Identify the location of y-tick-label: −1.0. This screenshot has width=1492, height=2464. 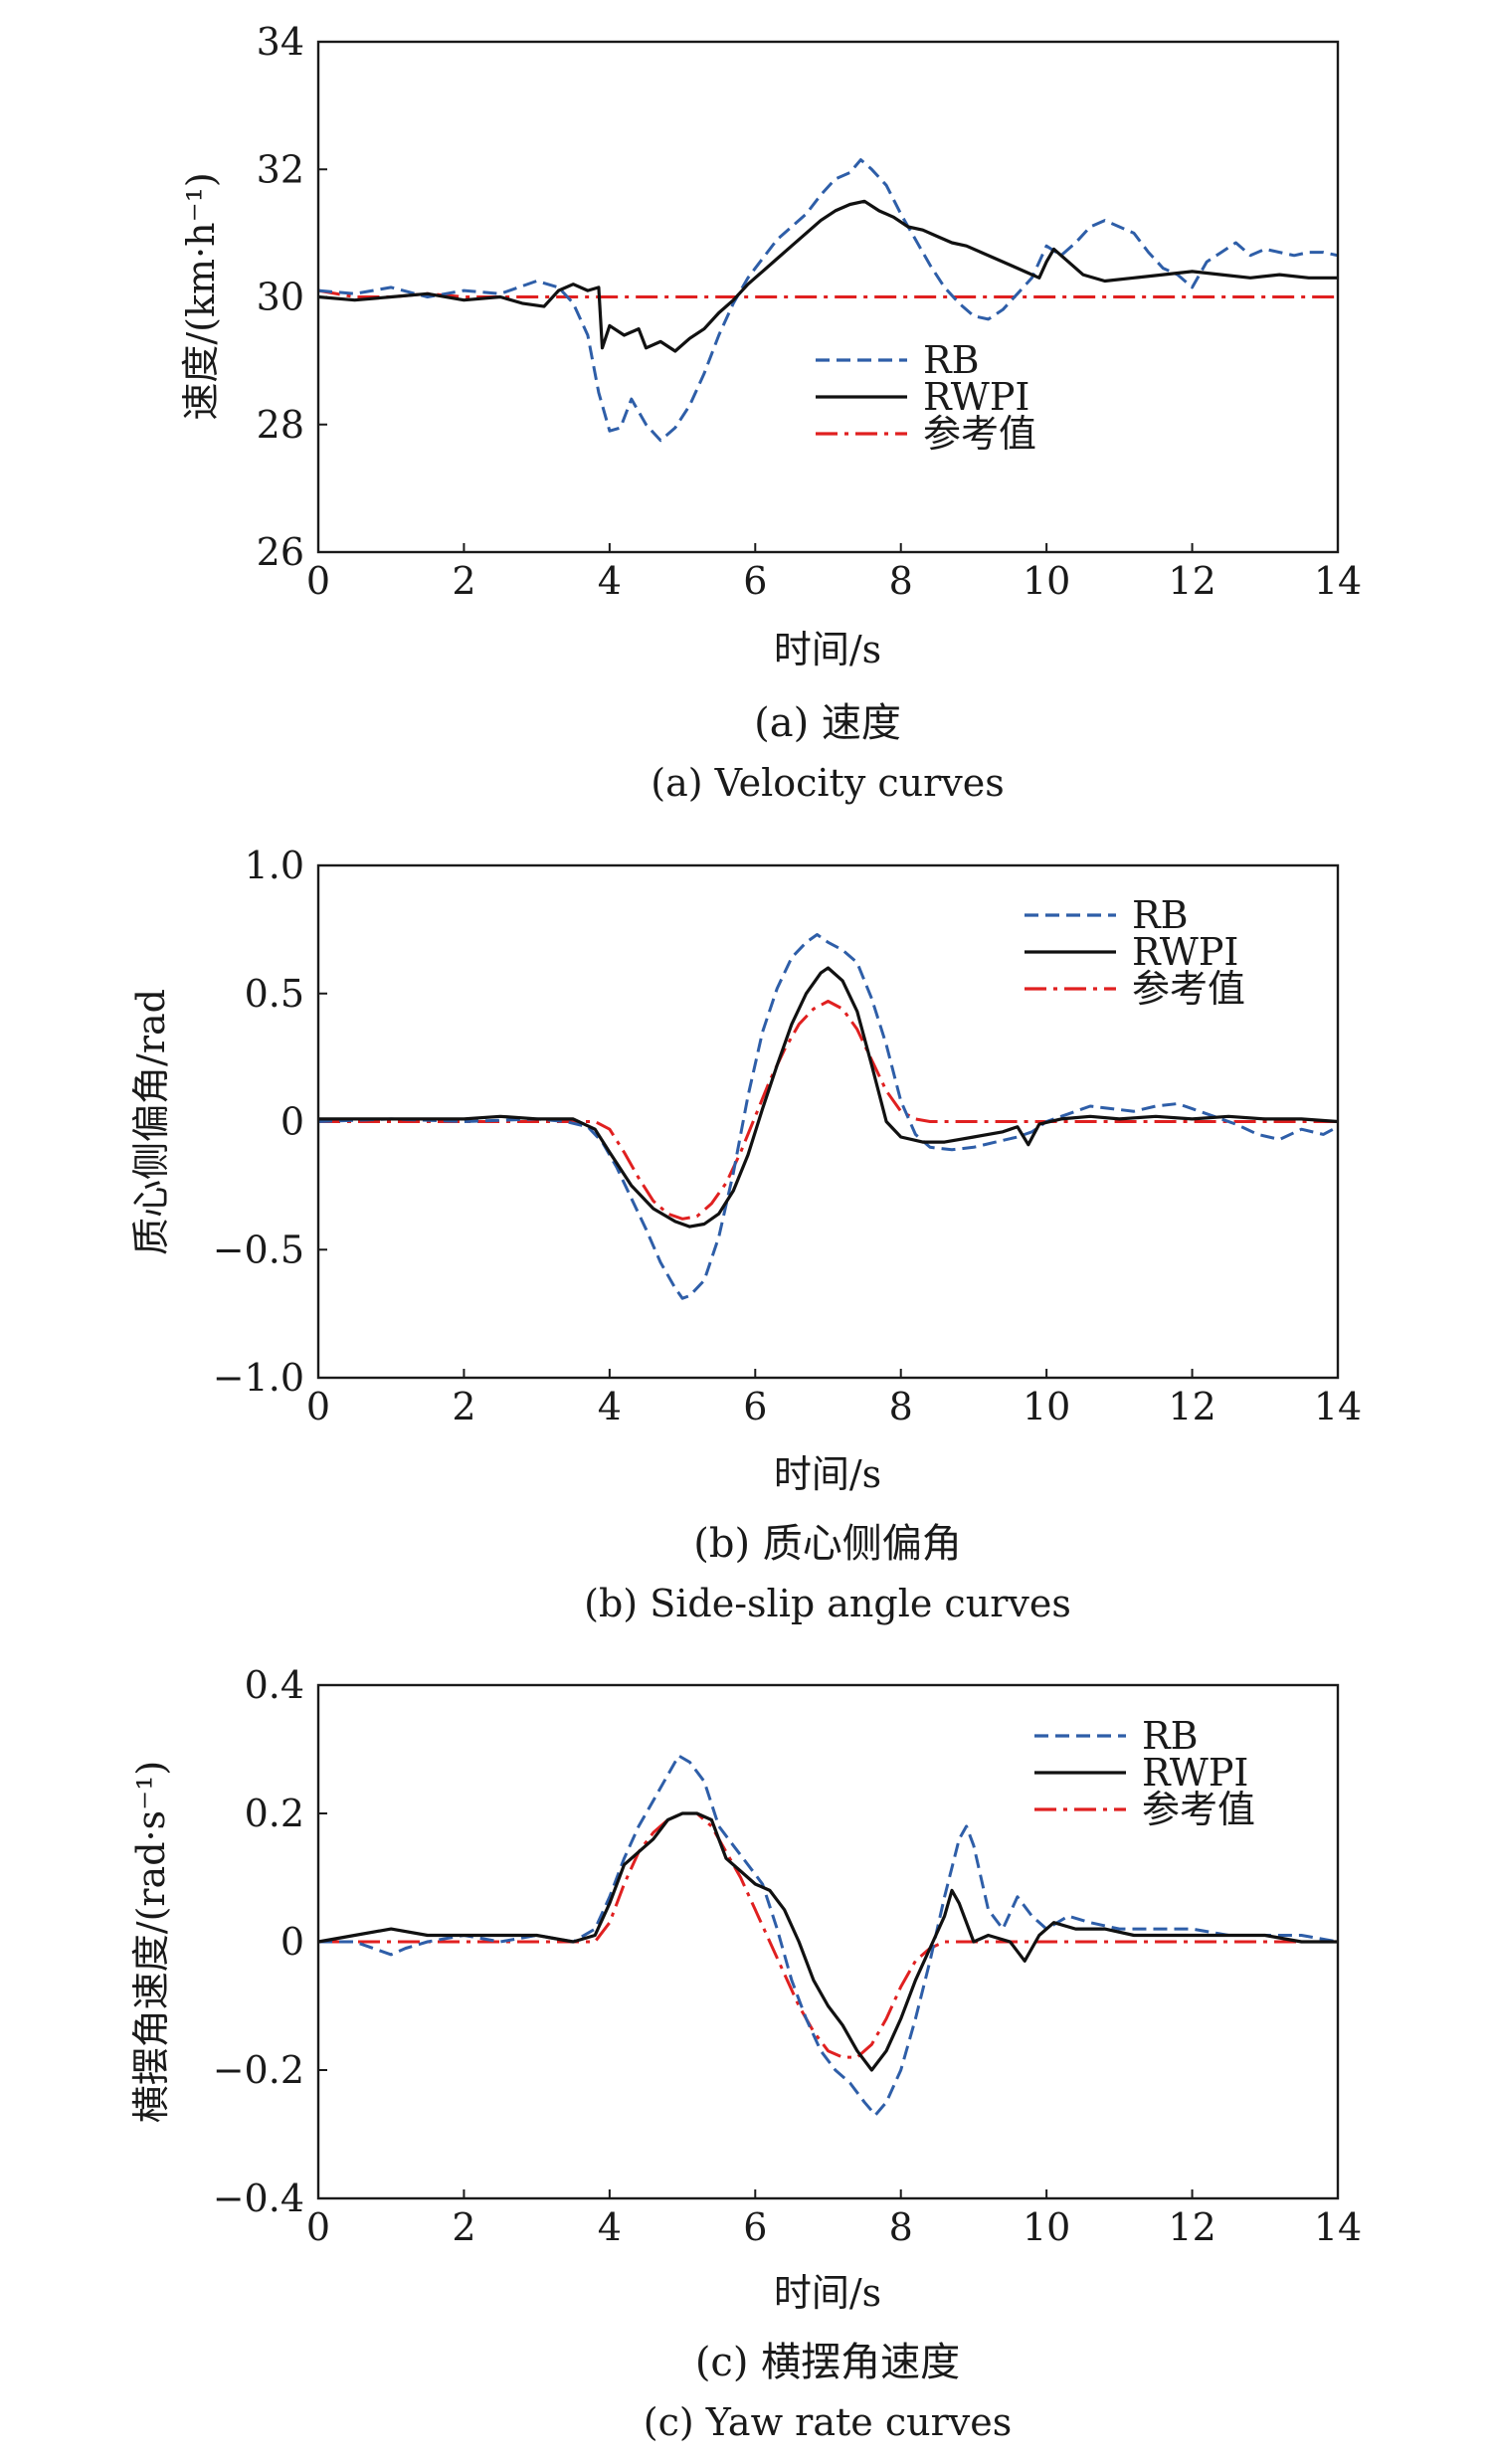
(258, 1378).